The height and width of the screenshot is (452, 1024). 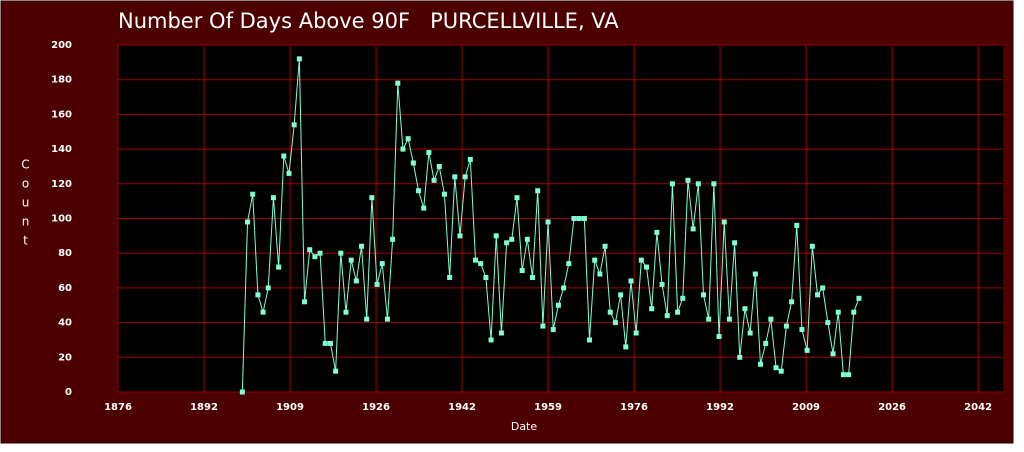 I want to click on y-tick-label: 40, so click(x=65, y=323).